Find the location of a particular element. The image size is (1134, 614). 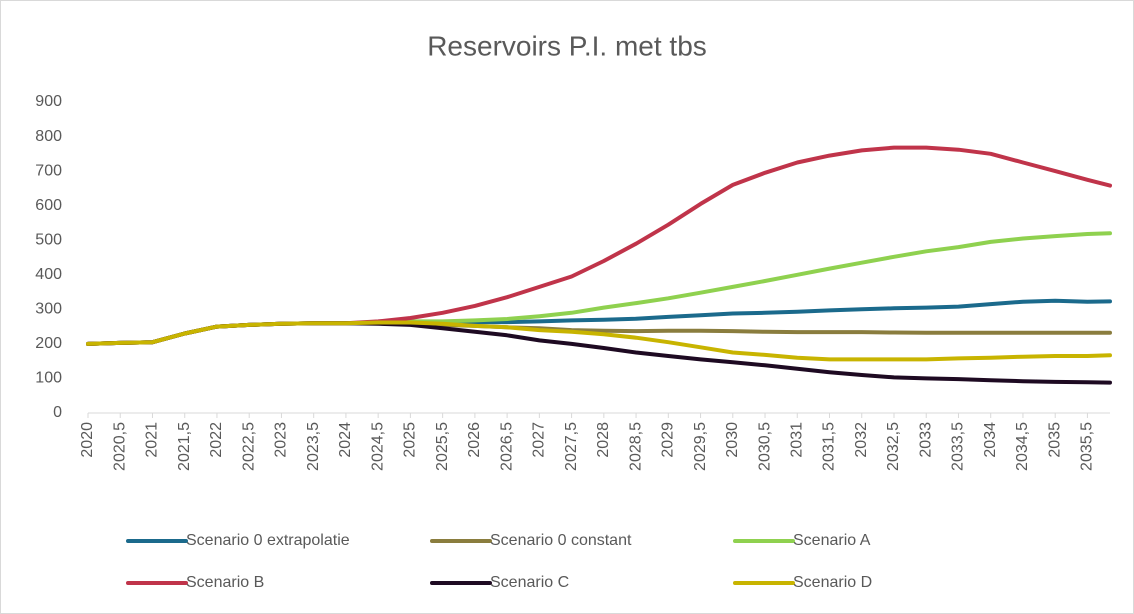

legend-label: Scenario A is located at coordinates (832, 540).